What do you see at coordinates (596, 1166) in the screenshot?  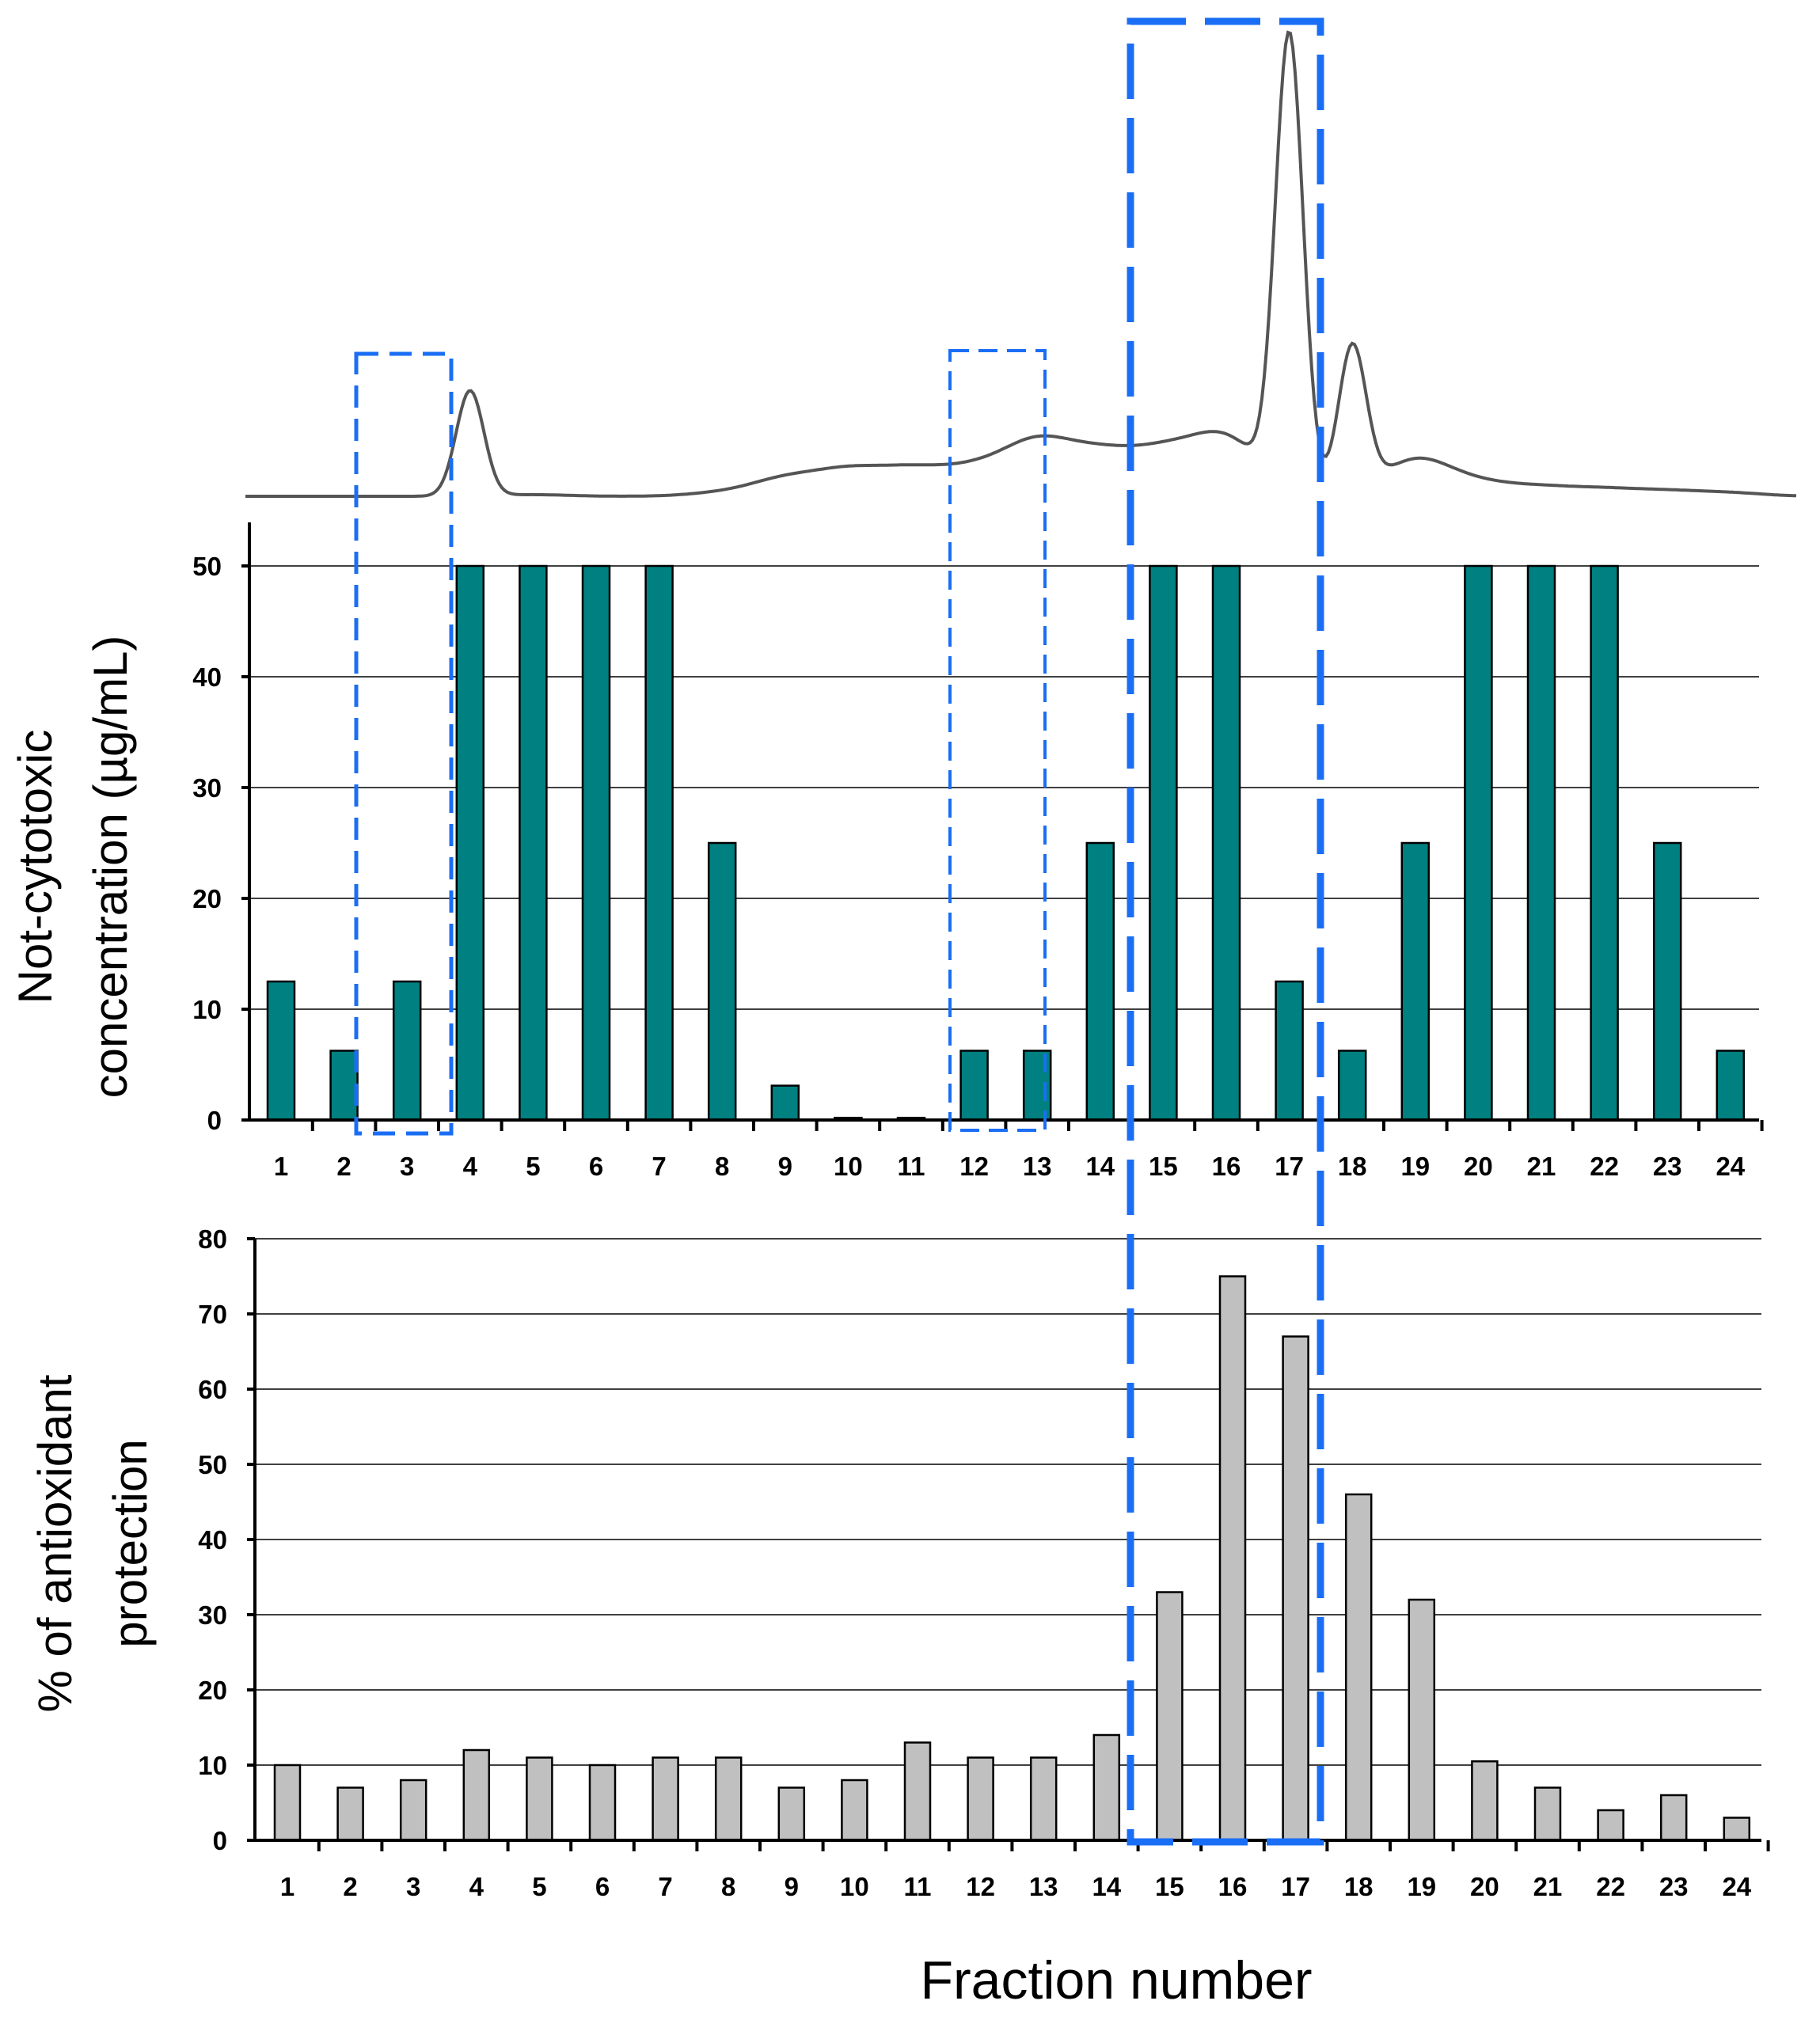 I see `top-xtick-label: 6` at bounding box center [596, 1166].